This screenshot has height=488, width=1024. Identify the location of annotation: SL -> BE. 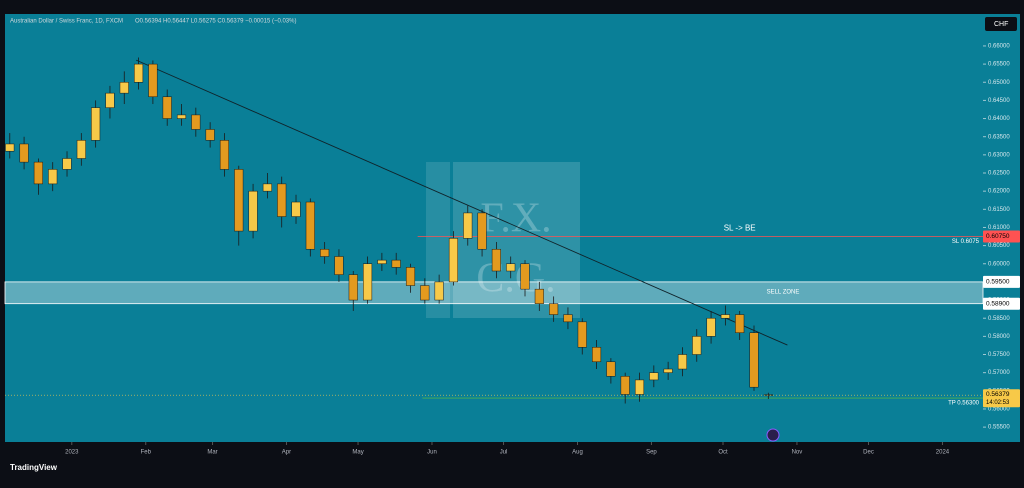
(740, 227).